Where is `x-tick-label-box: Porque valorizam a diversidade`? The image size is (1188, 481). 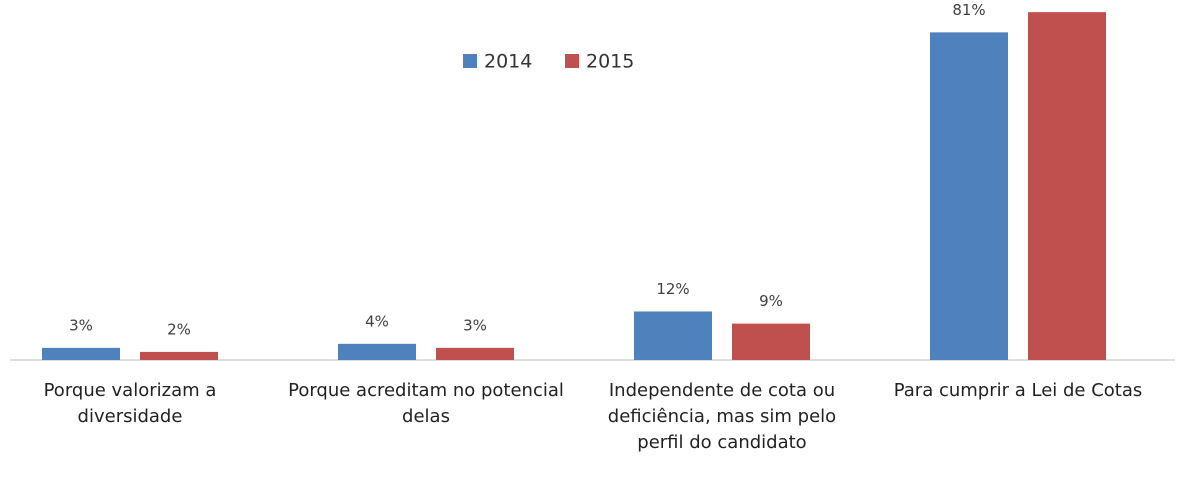
x-tick-label-box: Porque valorizam a diversidade is located at coordinates (130, 403).